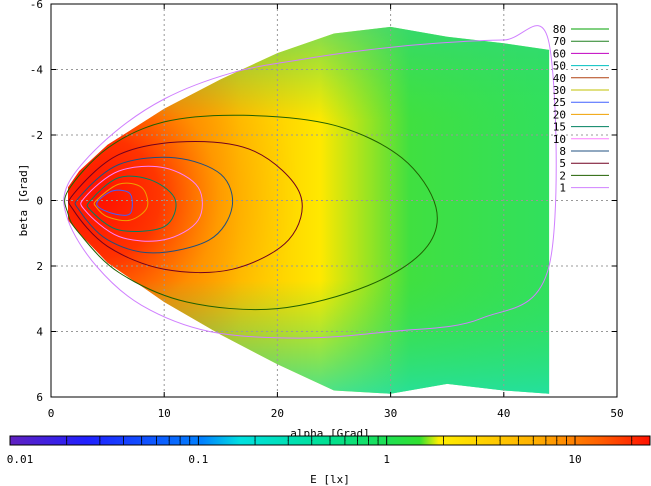 Image resolution: width=651 pixels, height=486 pixels. I want to click on legend-label: 1, so click(562, 188).